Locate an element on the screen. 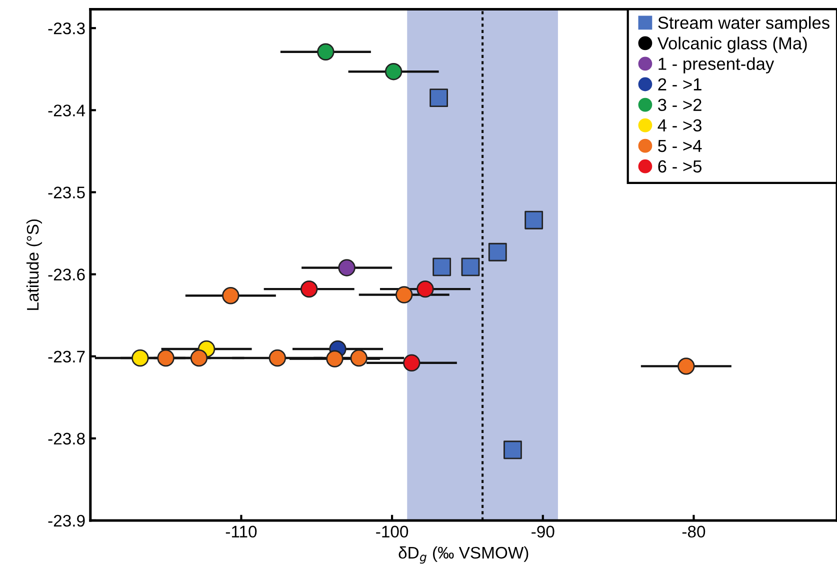 The width and height of the screenshot is (837, 577). legend-label: 3 - >2 is located at coordinates (680, 105).